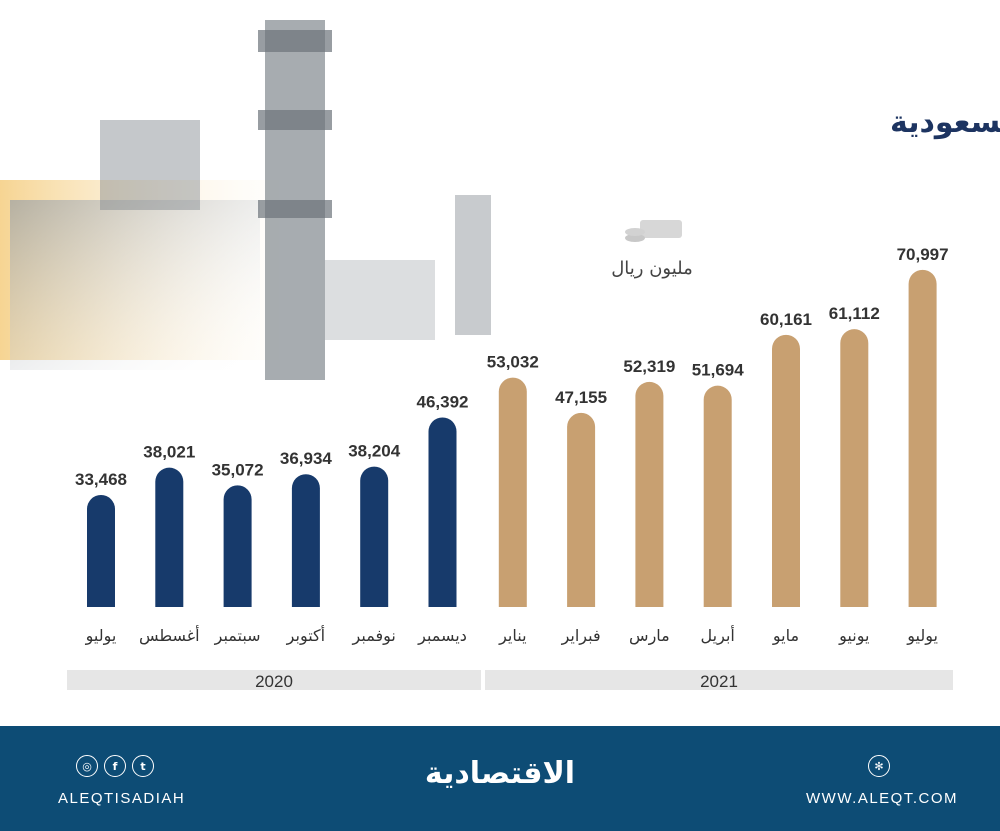  What do you see at coordinates (374, 451) in the screenshot?
I see `data-label: 38,204` at bounding box center [374, 451].